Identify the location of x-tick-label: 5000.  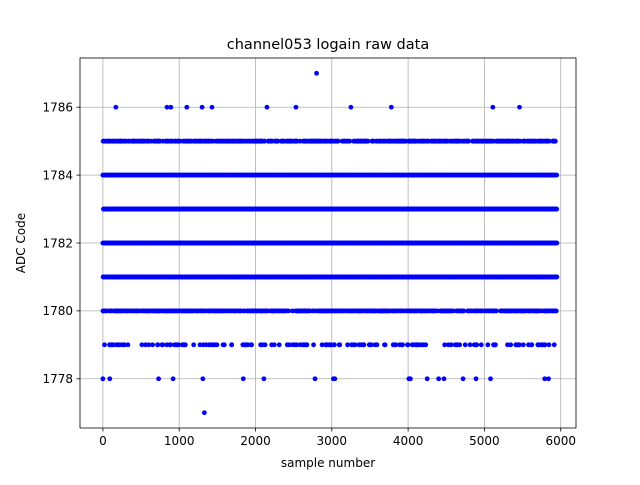
(484, 441).